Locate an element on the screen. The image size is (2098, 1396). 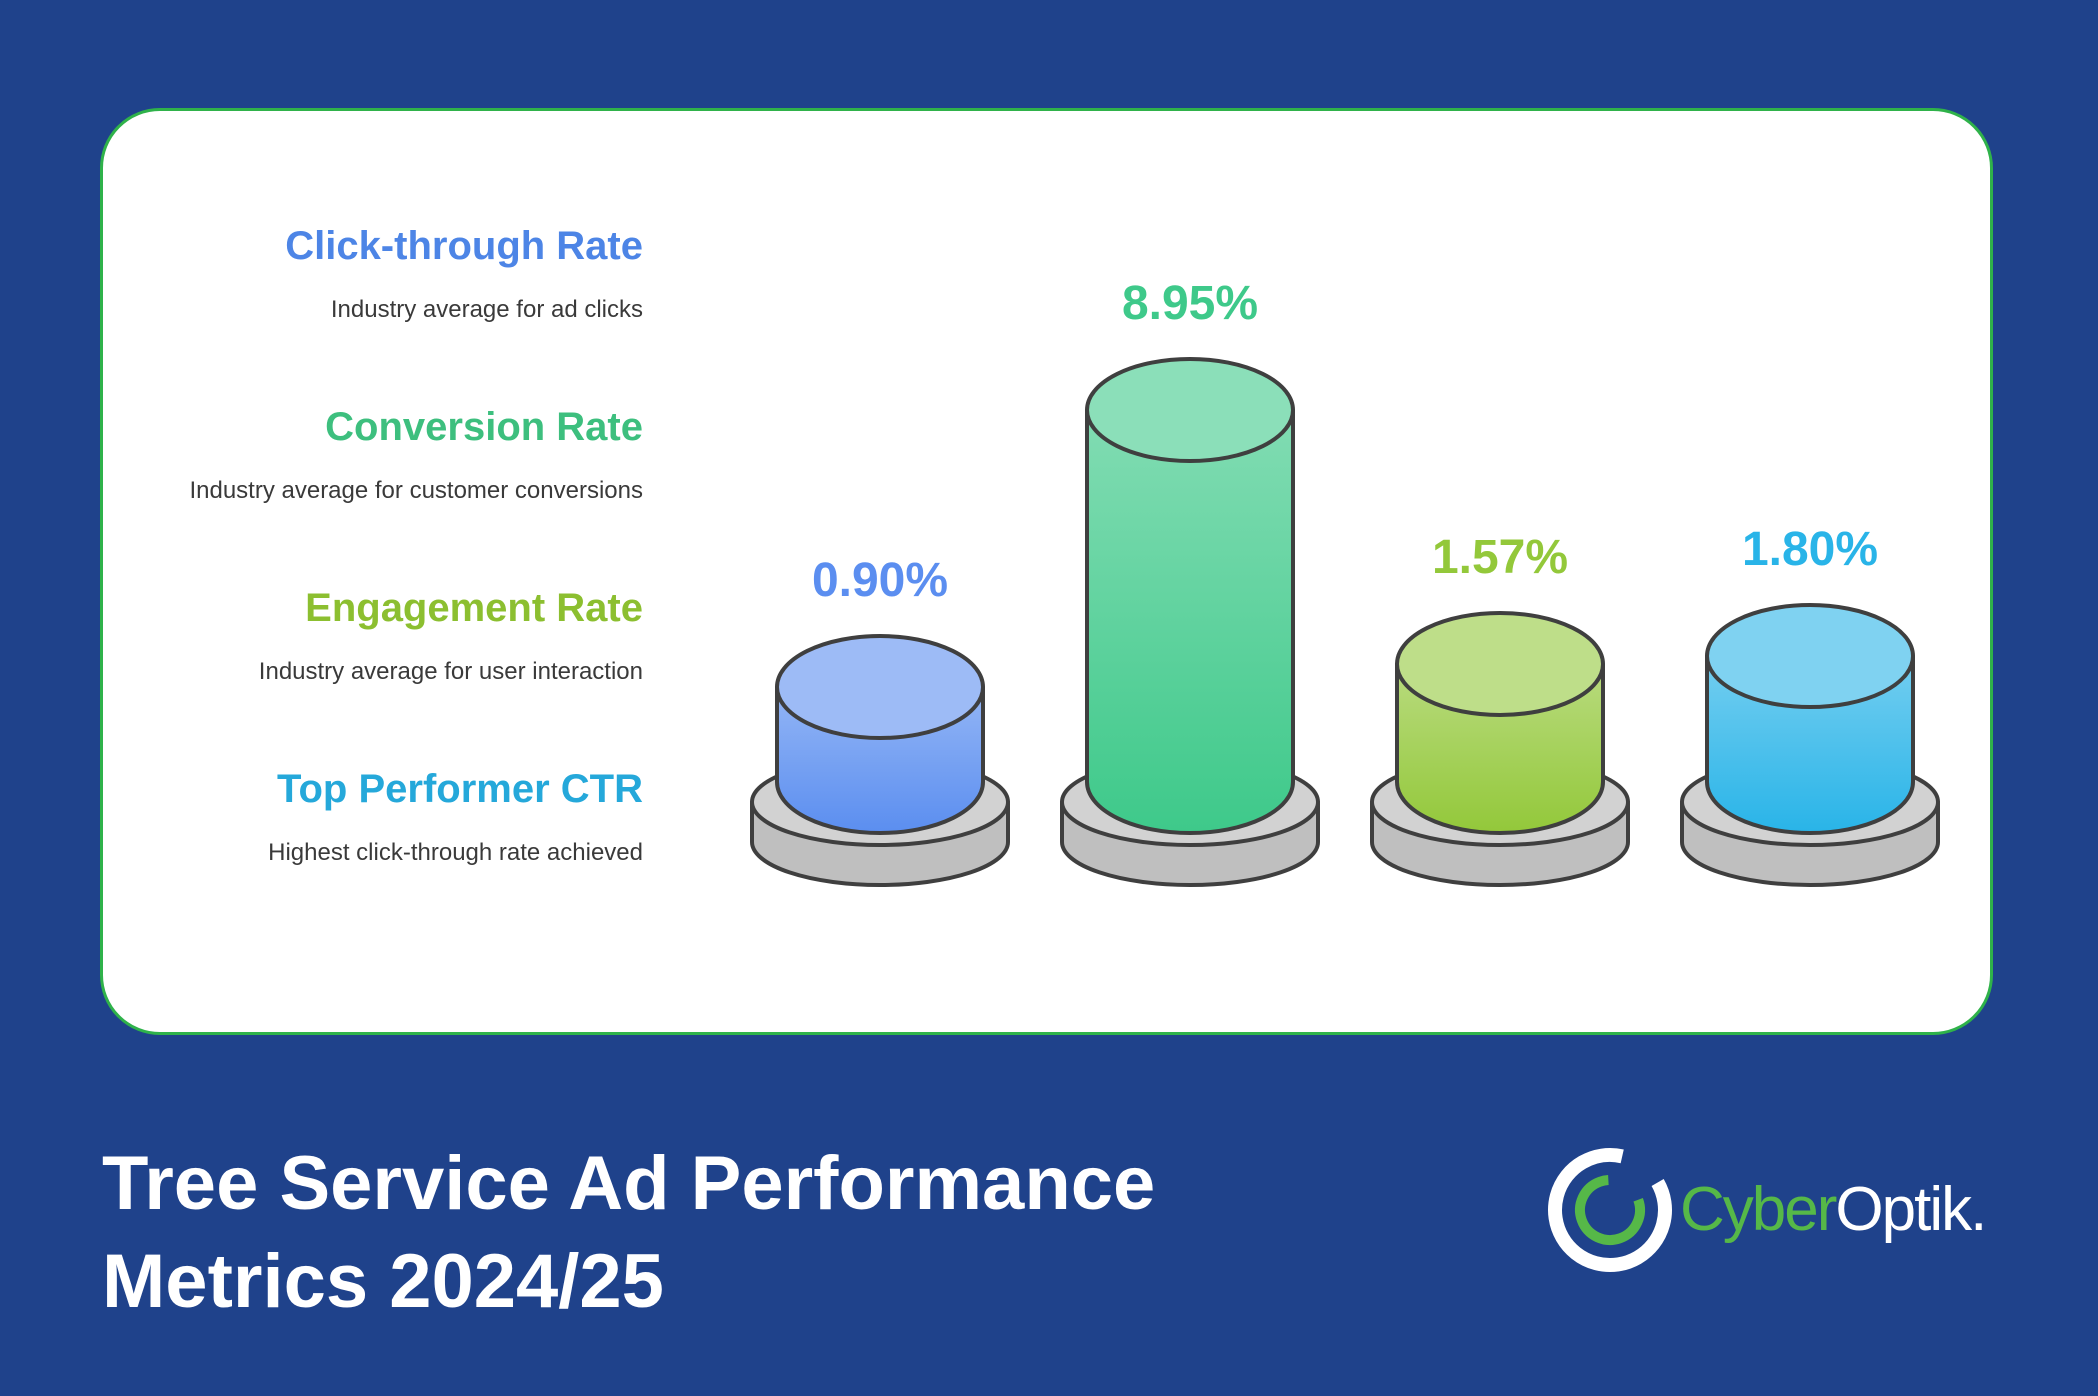
bar-value-label: 8.95% is located at coordinates (1190, 303).